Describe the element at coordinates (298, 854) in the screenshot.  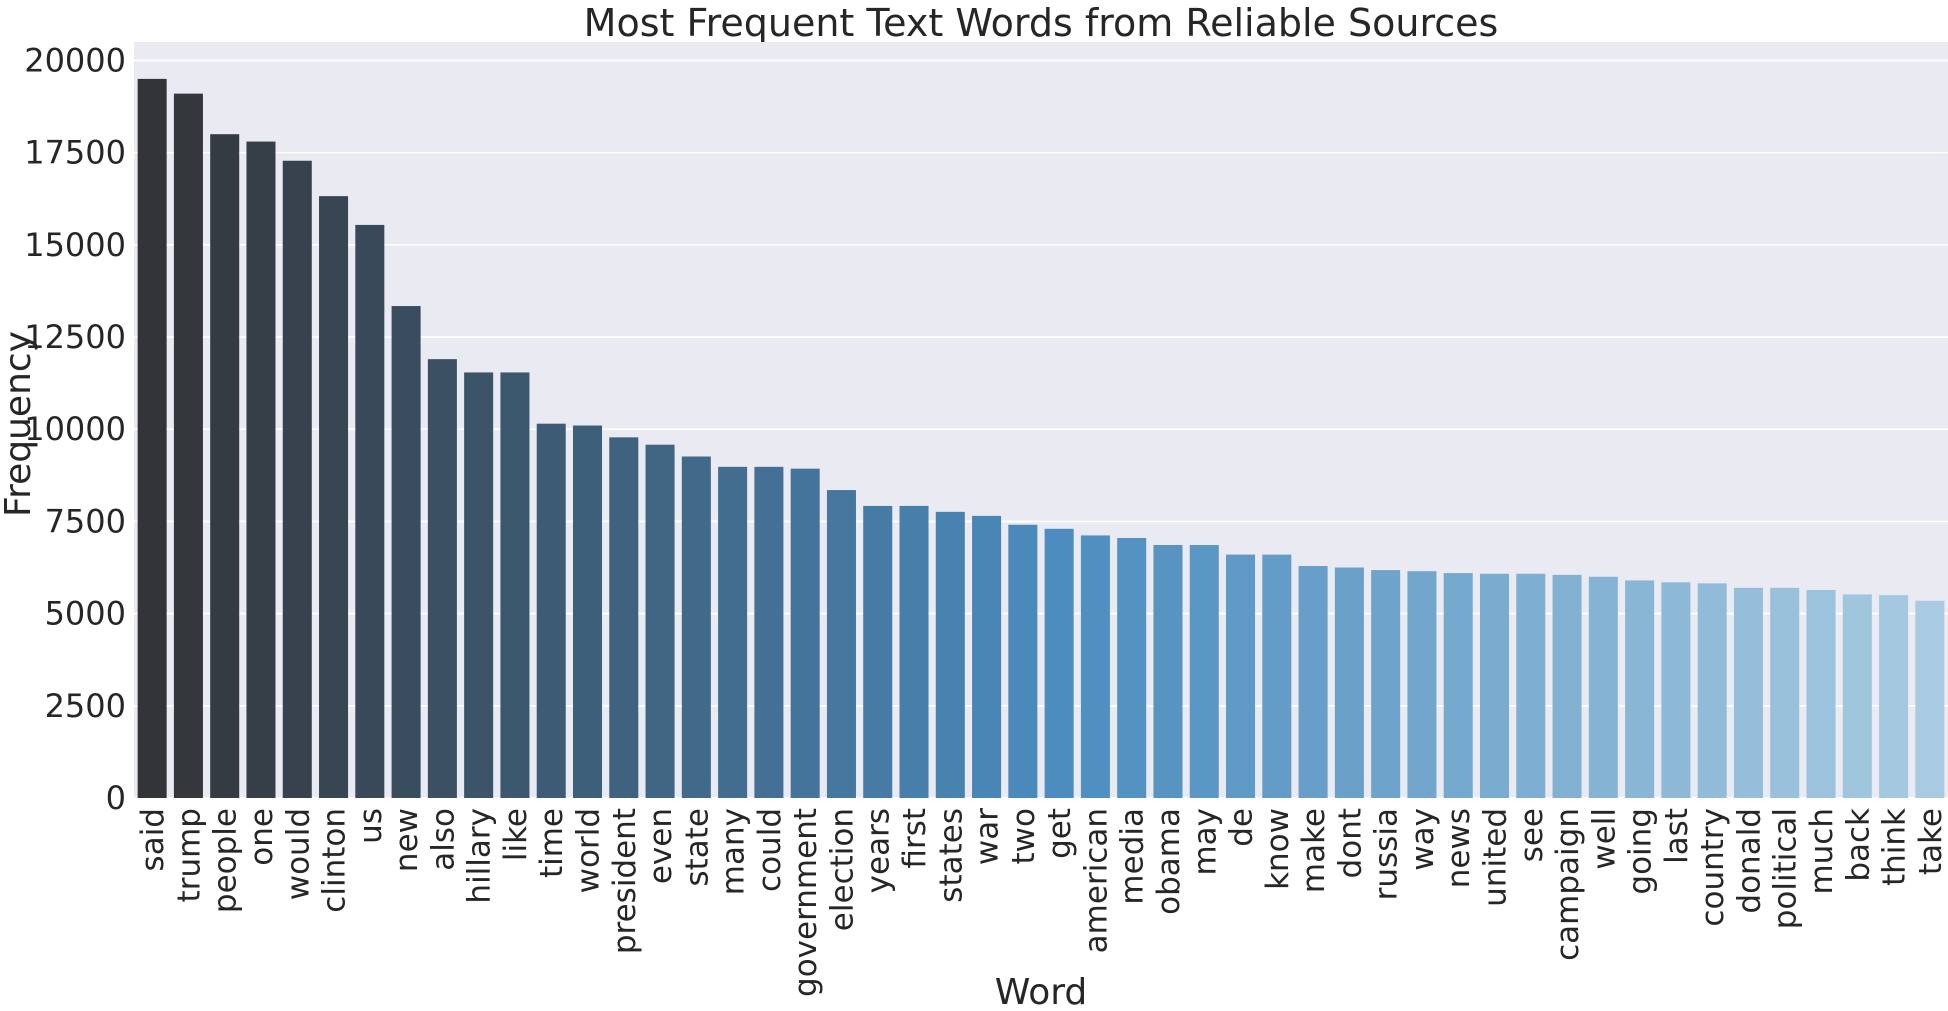
I see `x-tick-label: would` at that location.